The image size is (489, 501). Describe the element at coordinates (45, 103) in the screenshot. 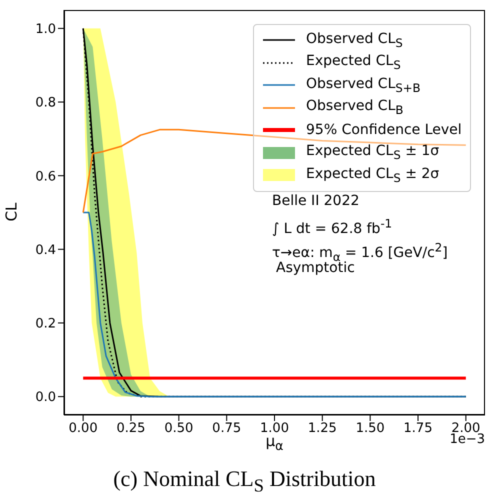

I see `y-tick-label: 0.8` at that location.